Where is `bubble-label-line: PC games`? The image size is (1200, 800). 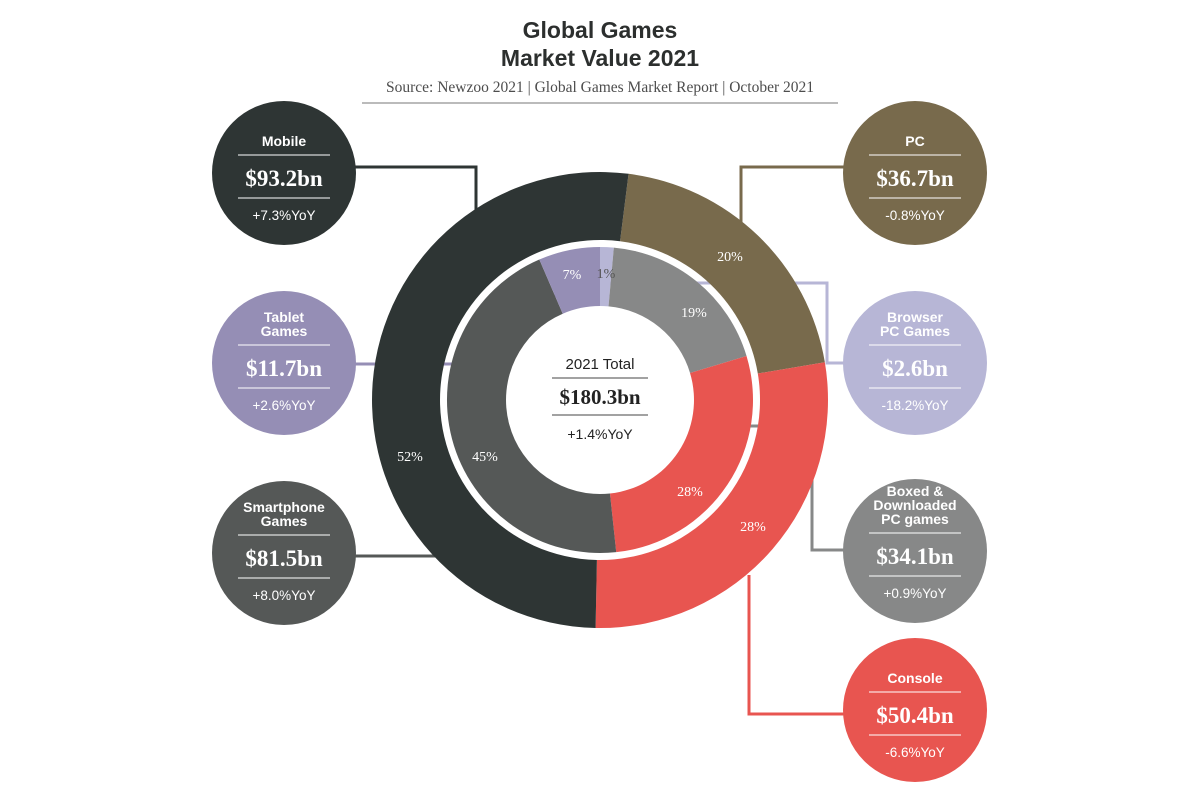 bubble-label-line: PC games is located at coordinates (915, 519).